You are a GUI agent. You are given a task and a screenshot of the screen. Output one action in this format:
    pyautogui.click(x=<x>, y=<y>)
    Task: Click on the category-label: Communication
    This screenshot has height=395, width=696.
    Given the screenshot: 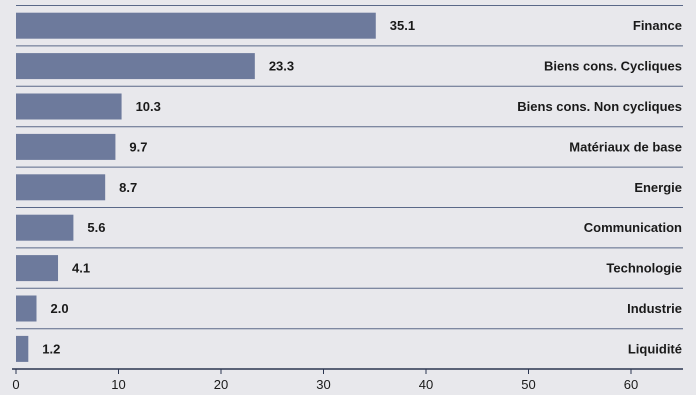 What is the action you would take?
    pyautogui.click(x=633, y=227)
    